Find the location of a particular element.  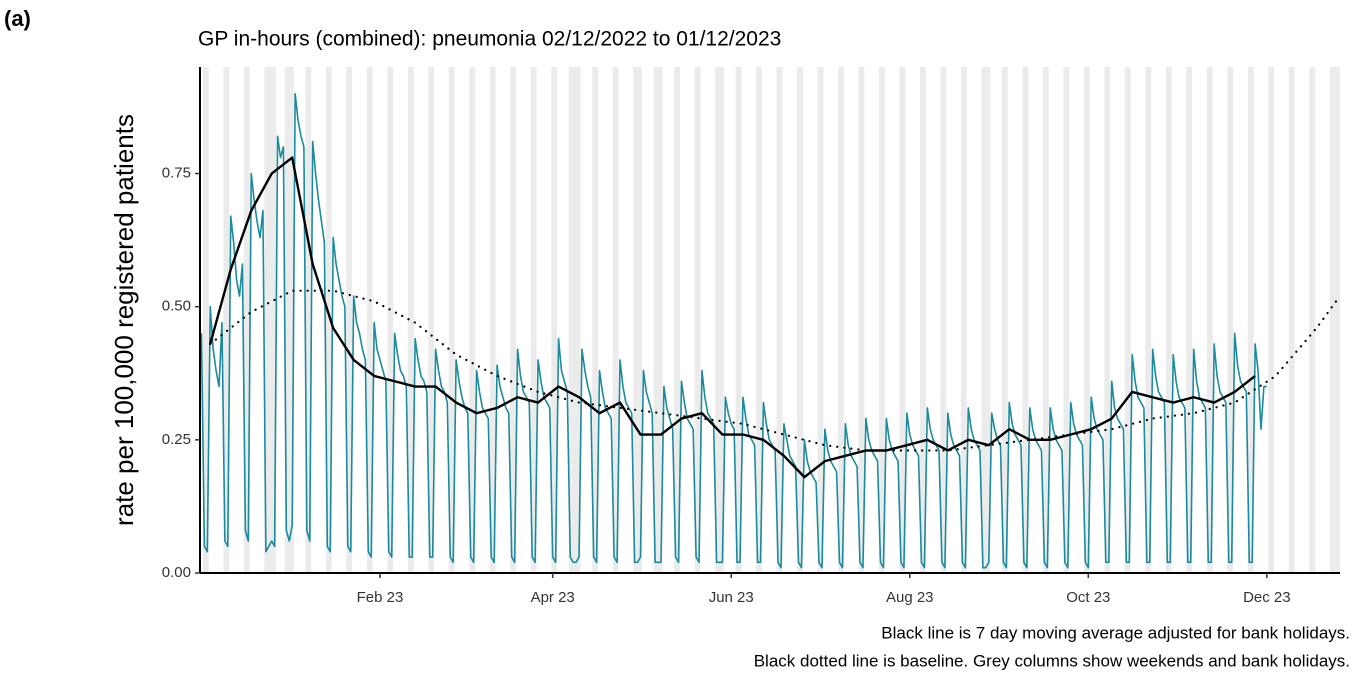

y-tick-label: 0.75 is located at coordinates (176, 172).